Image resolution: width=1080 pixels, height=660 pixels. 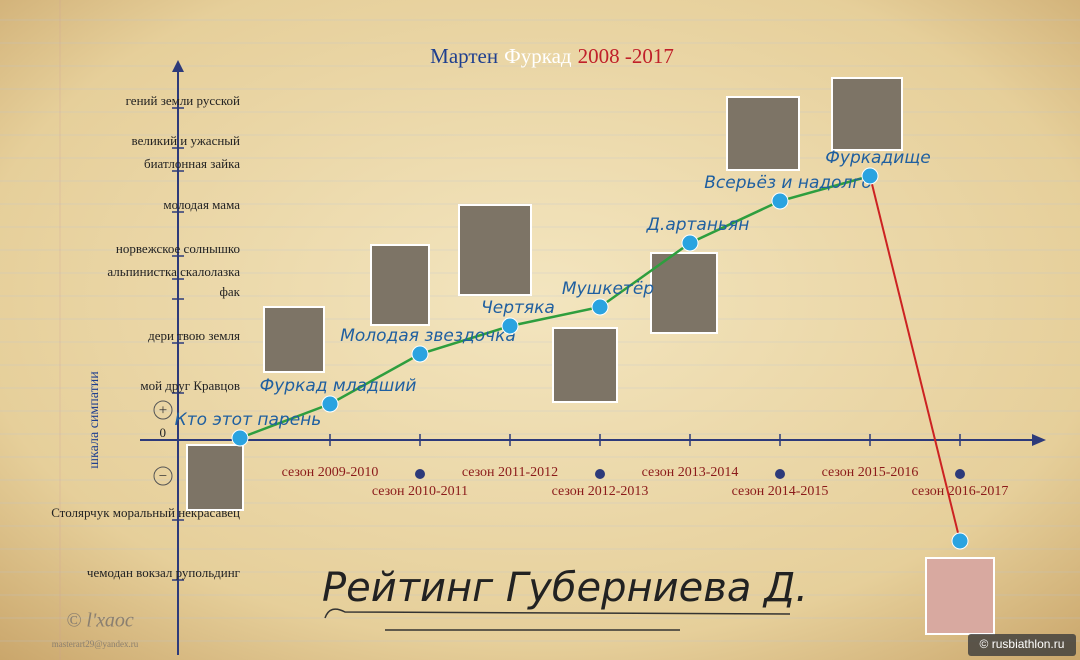 What do you see at coordinates (690, 472) in the screenshot?
I see `x-tick-label: сезон 2013-2014` at bounding box center [690, 472].